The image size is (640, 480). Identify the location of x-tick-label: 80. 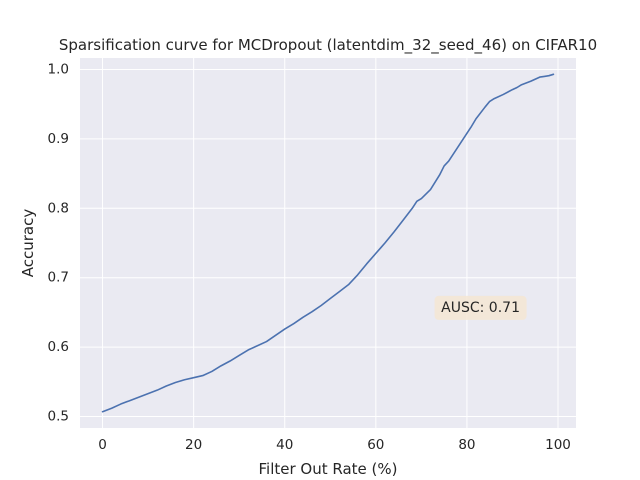
(466, 445).